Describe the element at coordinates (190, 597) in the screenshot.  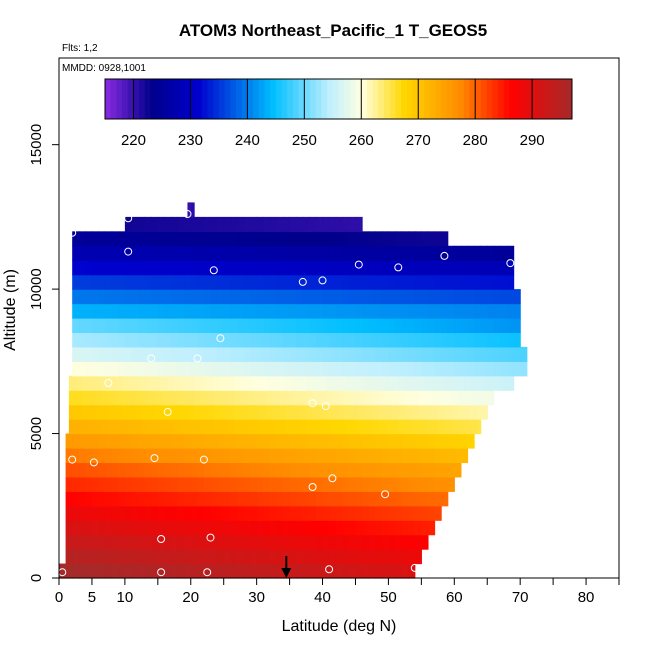
I see `x-tick-label: 20` at that location.